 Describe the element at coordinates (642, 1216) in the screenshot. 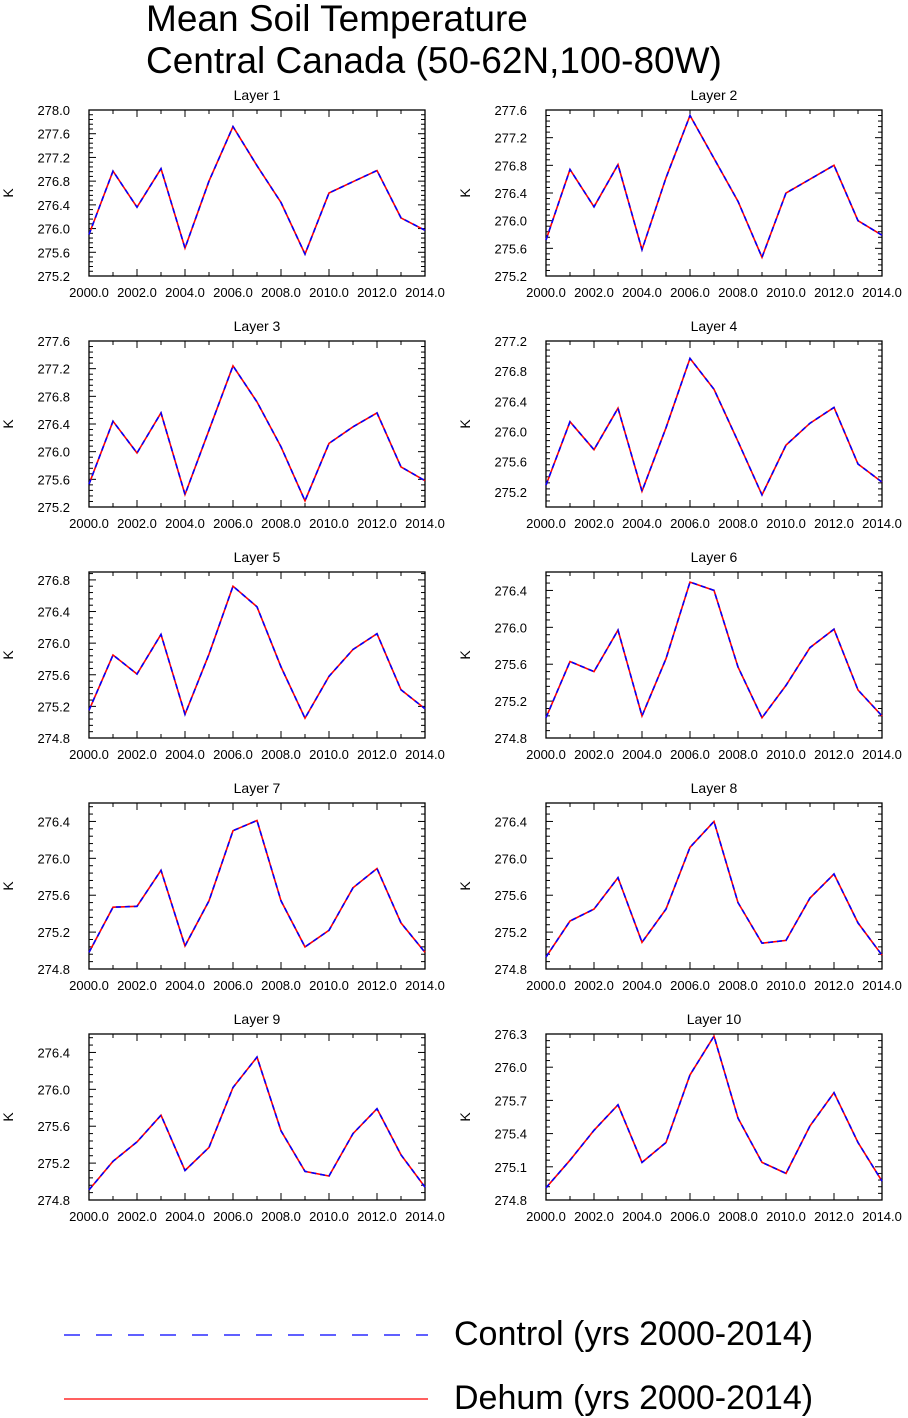

I see `x-tick-label: 2004.0` at that location.